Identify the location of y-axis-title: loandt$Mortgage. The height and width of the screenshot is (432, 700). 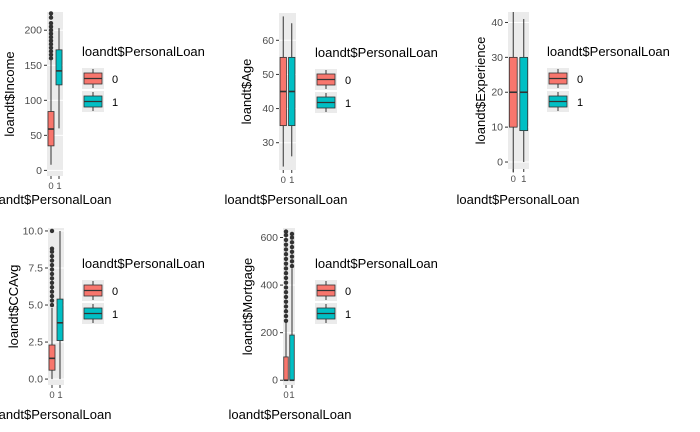
(247, 307).